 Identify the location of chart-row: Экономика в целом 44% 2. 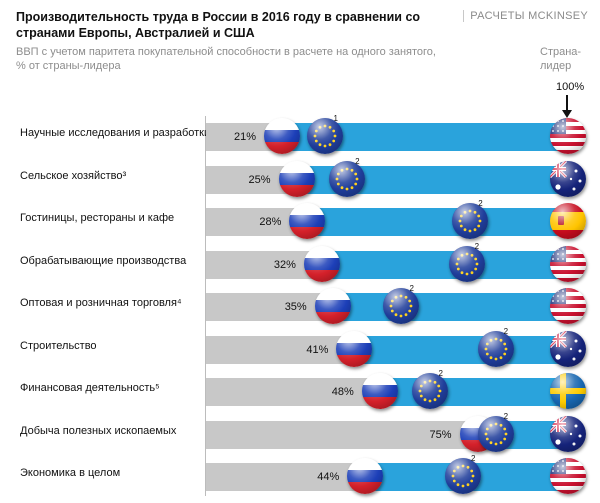
(300, 476).